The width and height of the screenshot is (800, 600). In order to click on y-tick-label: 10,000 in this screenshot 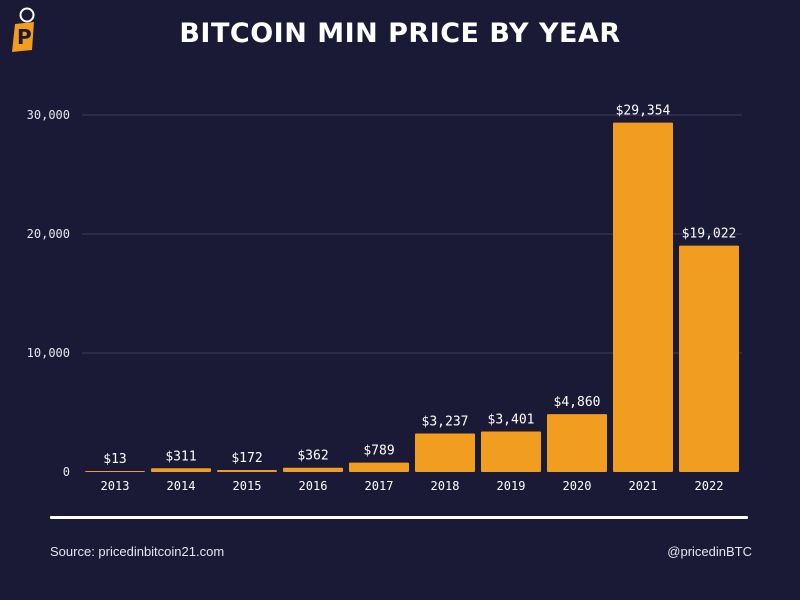, I will do `click(48, 353)`.